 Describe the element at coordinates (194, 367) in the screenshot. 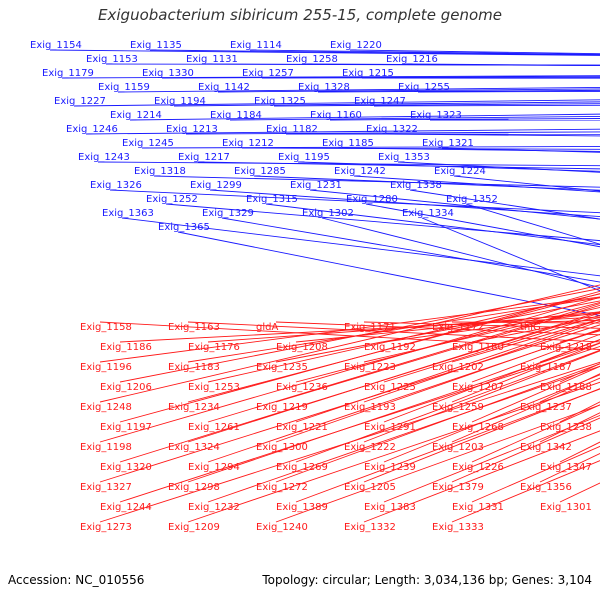

I see `gene-label: Exig_1183` at that location.